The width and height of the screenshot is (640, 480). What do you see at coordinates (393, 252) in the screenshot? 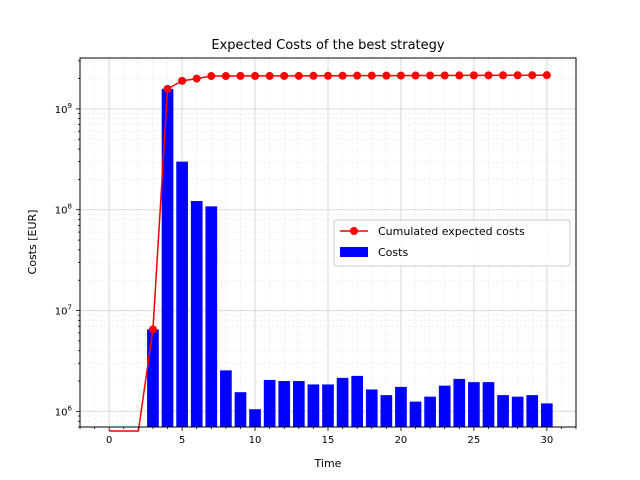
I see `legend-label-costs: Costs` at bounding box center [393, 252].